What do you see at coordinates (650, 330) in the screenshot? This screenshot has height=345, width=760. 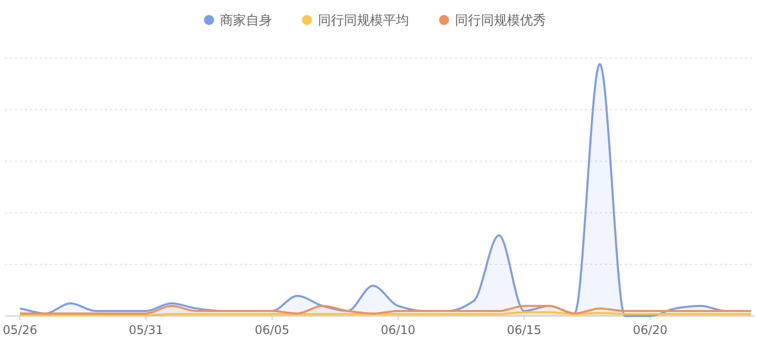 I see `x-tick-label: 06/20` at bounding box center [650, 330].